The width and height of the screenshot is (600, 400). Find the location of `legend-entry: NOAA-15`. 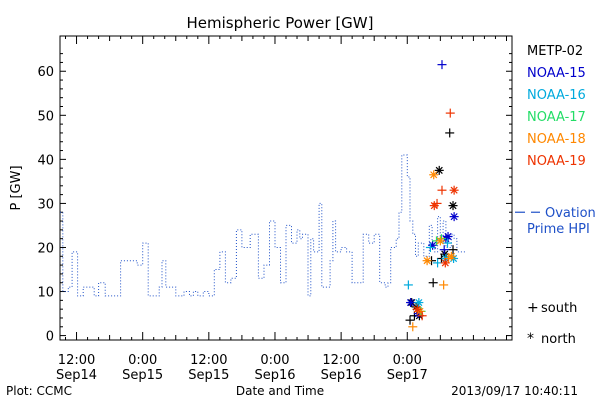

legend-entry: NOAA-15 is located at coordinates (556, 73).